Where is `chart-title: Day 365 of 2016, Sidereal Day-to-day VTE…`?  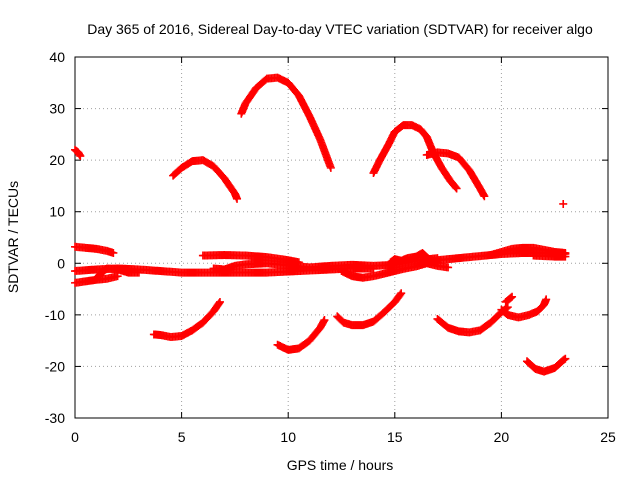
chart-title: Day 365 of 2016, Sidereal Day-to-day VTE… is located at coordinates (340, 29).